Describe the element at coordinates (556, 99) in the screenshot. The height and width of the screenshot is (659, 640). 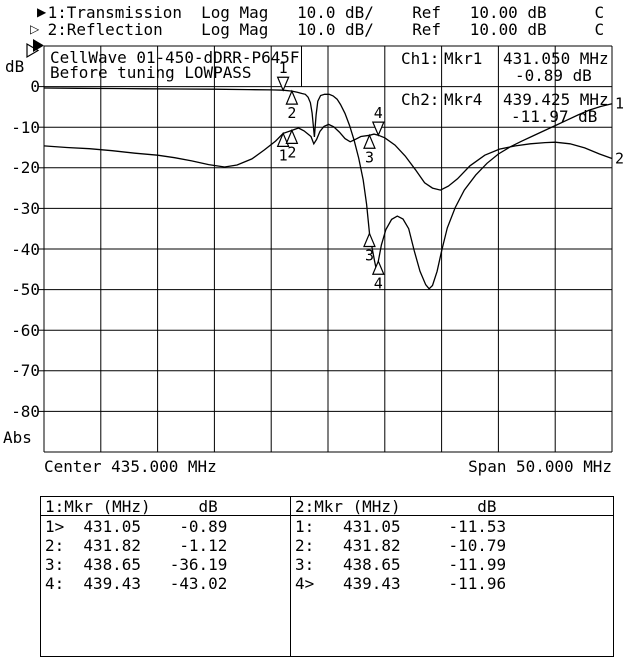
I see `ch2-readout-frequency: 439.425 MHz` at that location.